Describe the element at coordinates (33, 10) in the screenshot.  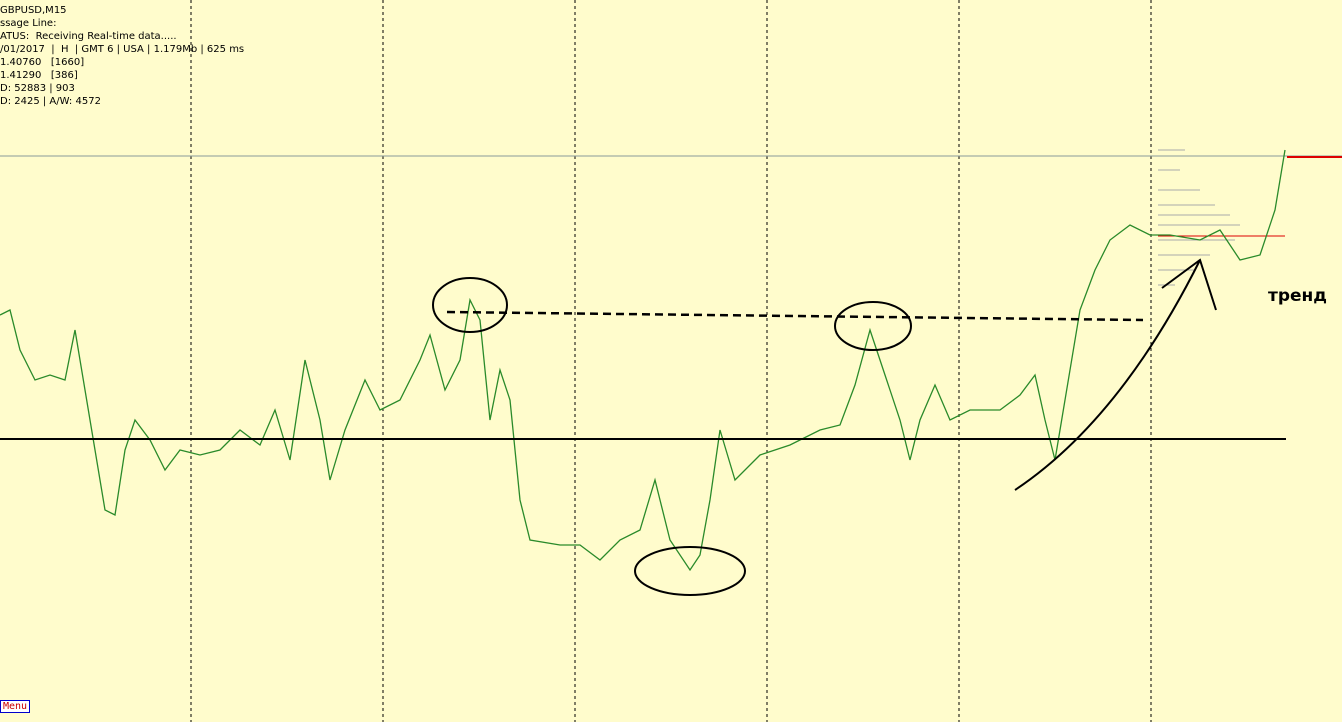
I see `info-line: GBPUSD,M15` at that location.